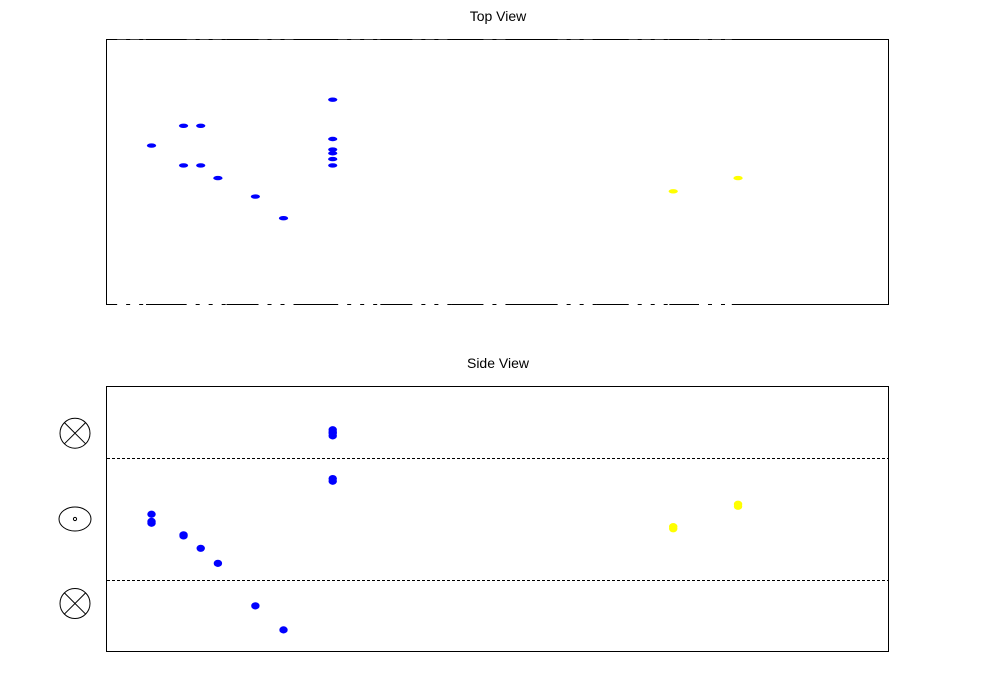 The width and height of the screenshot is (998, 698). I want to click on side-view-field-symbols, so click(75, 518).